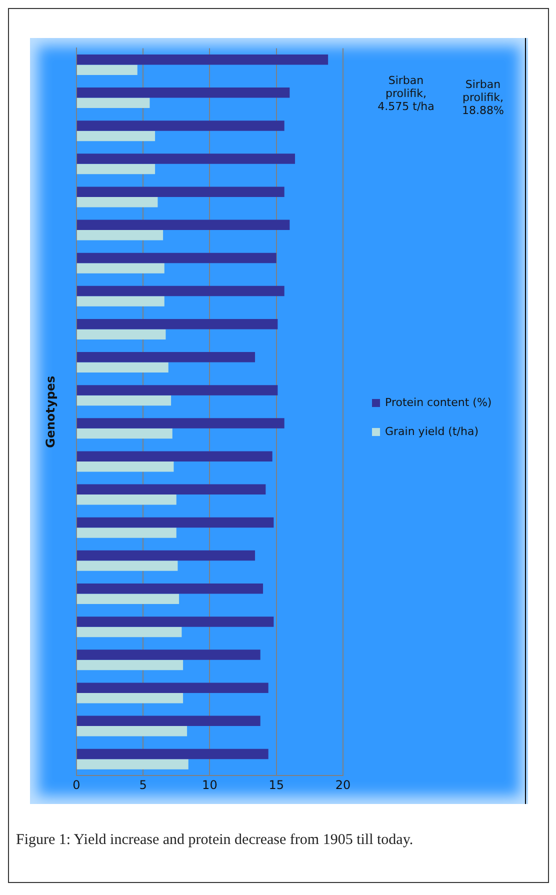 The image size is (556, 895). What do you see at coordinates (431, 431) in the screenshot?
I see `legend-label: Grain yield (t/ha)` at bounding box center [431, 431].